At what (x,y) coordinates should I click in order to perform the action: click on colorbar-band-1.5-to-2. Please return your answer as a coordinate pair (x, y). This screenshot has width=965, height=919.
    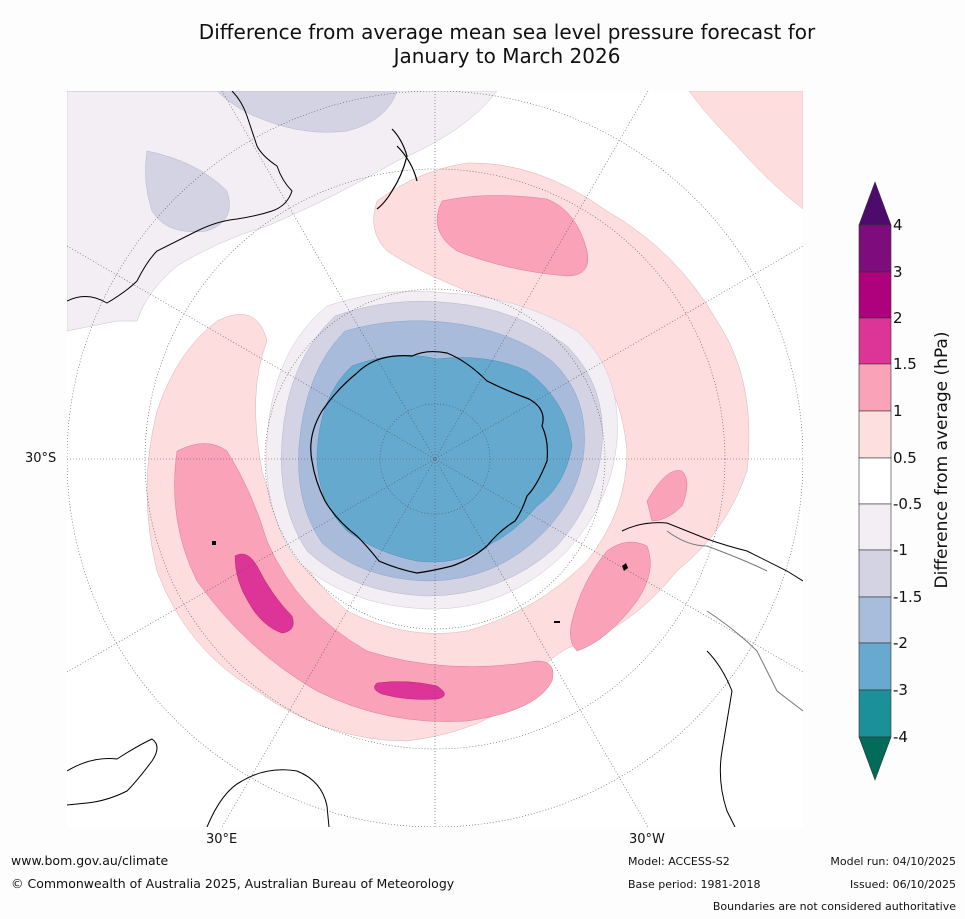
    Looking at the image, I should click on (875, 341).